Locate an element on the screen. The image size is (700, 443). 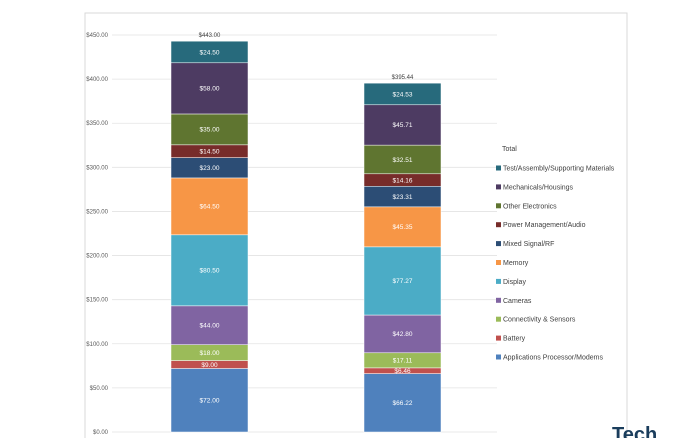
y-tick-label: $100.00 is located at coordinates (97, 345).